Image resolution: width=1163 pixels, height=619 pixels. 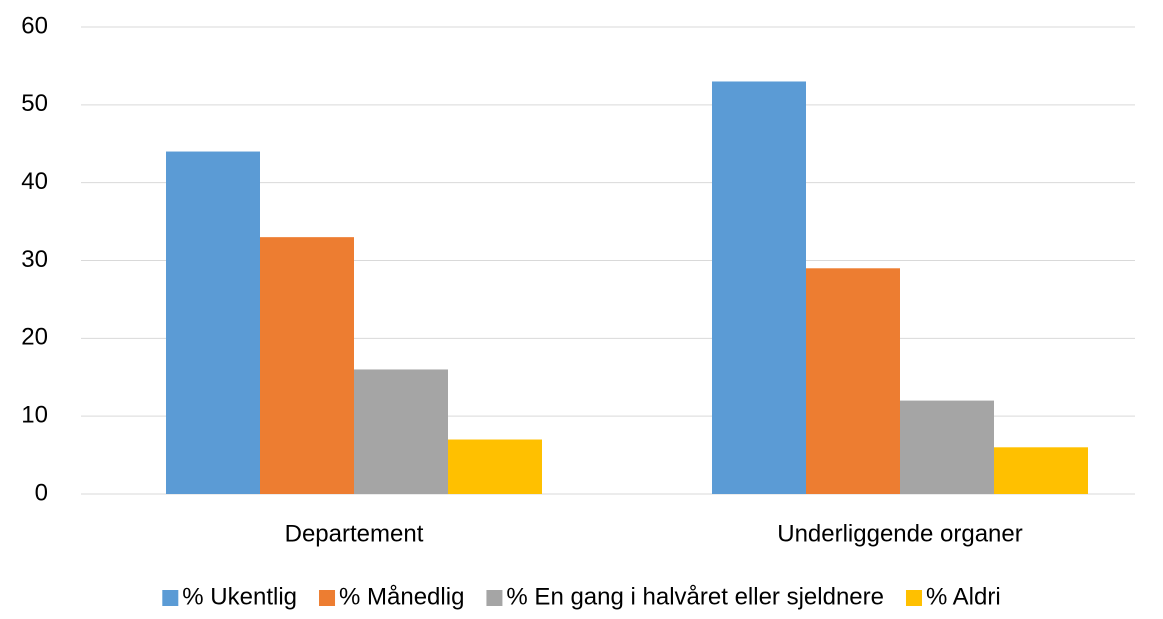 What do you see at coordinates (34, 103) in the screenshot?
I see `y-tick-label: 50` at bounding box center [34, 103].